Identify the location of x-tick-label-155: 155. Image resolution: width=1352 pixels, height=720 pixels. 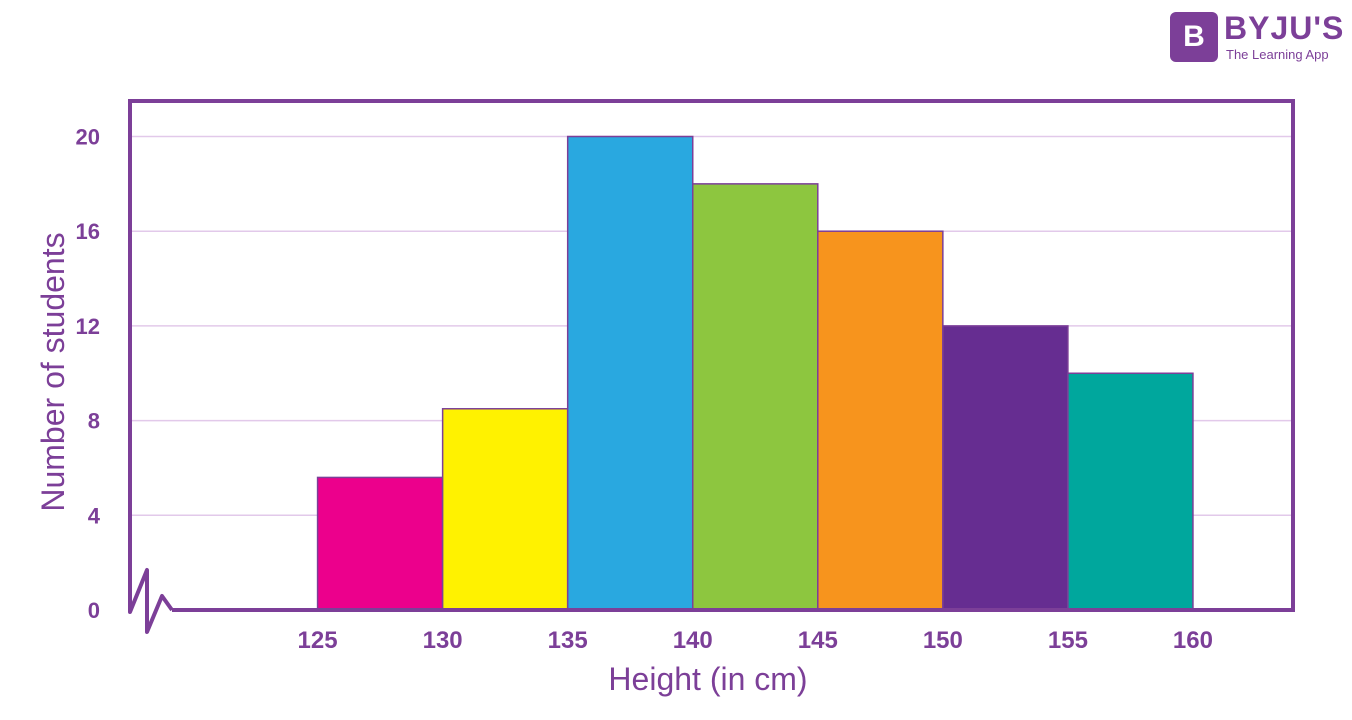
(1068, 640).